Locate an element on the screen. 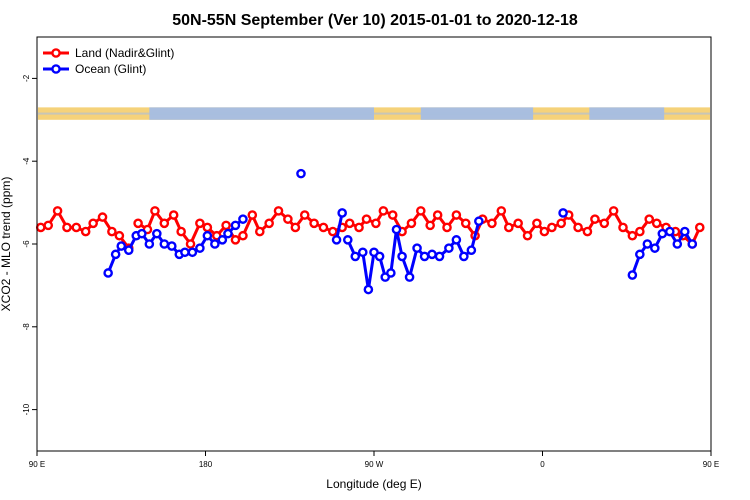 The height and width of the screenshot is (500, 750). y-tick-label: -8 is located at coordinates (26, 327).